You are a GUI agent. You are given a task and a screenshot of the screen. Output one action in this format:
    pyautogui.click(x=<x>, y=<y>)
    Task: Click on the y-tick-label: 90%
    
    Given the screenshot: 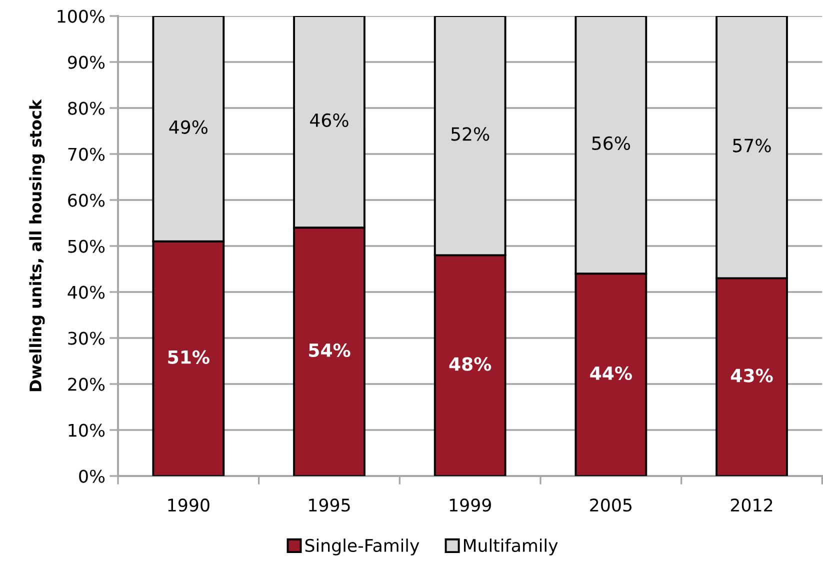 What is the action you would take?
    pyautogui.click(x=86, y=62)
    